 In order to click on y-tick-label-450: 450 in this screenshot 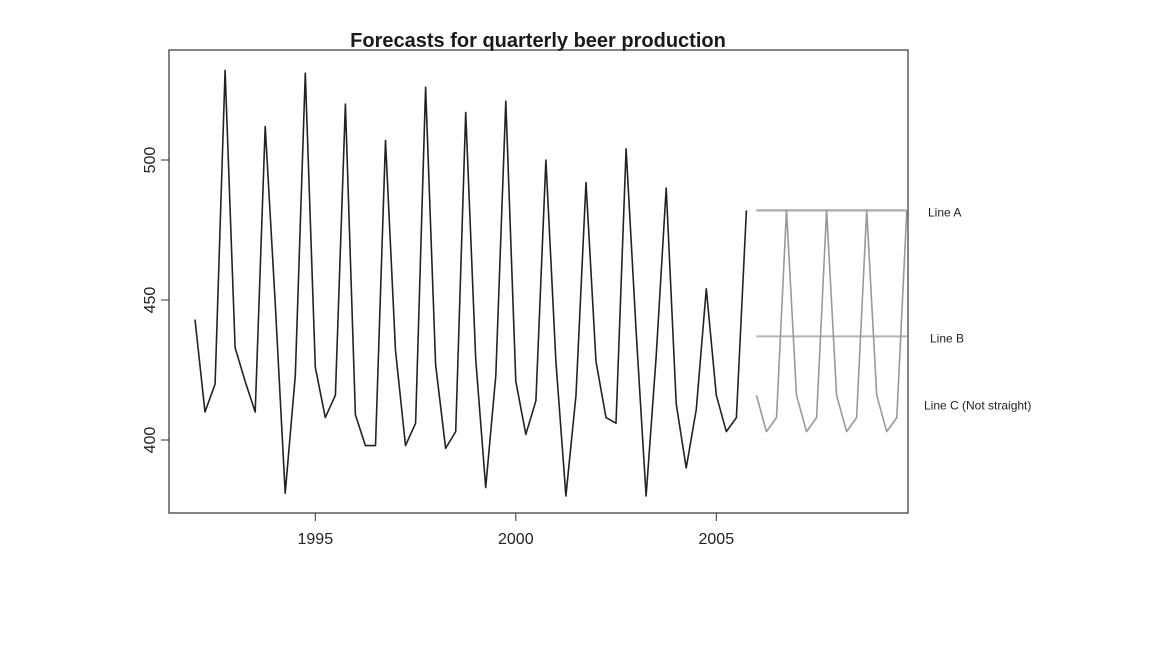, I will do `click(150, 300)`.